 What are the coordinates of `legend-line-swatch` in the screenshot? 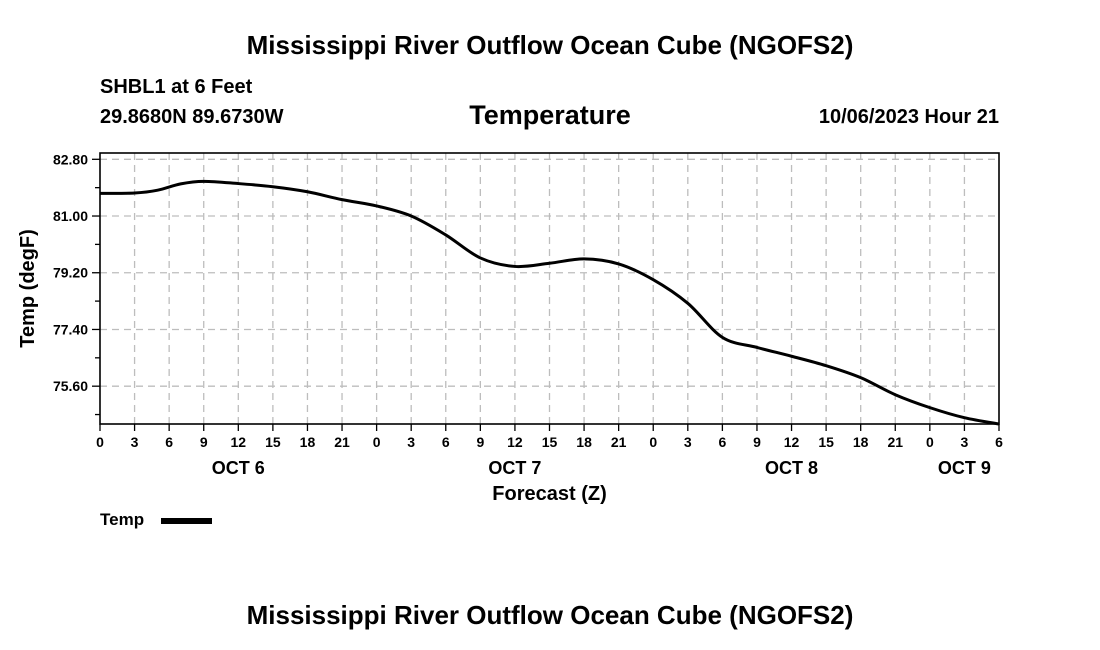 It's located at (186, 521).